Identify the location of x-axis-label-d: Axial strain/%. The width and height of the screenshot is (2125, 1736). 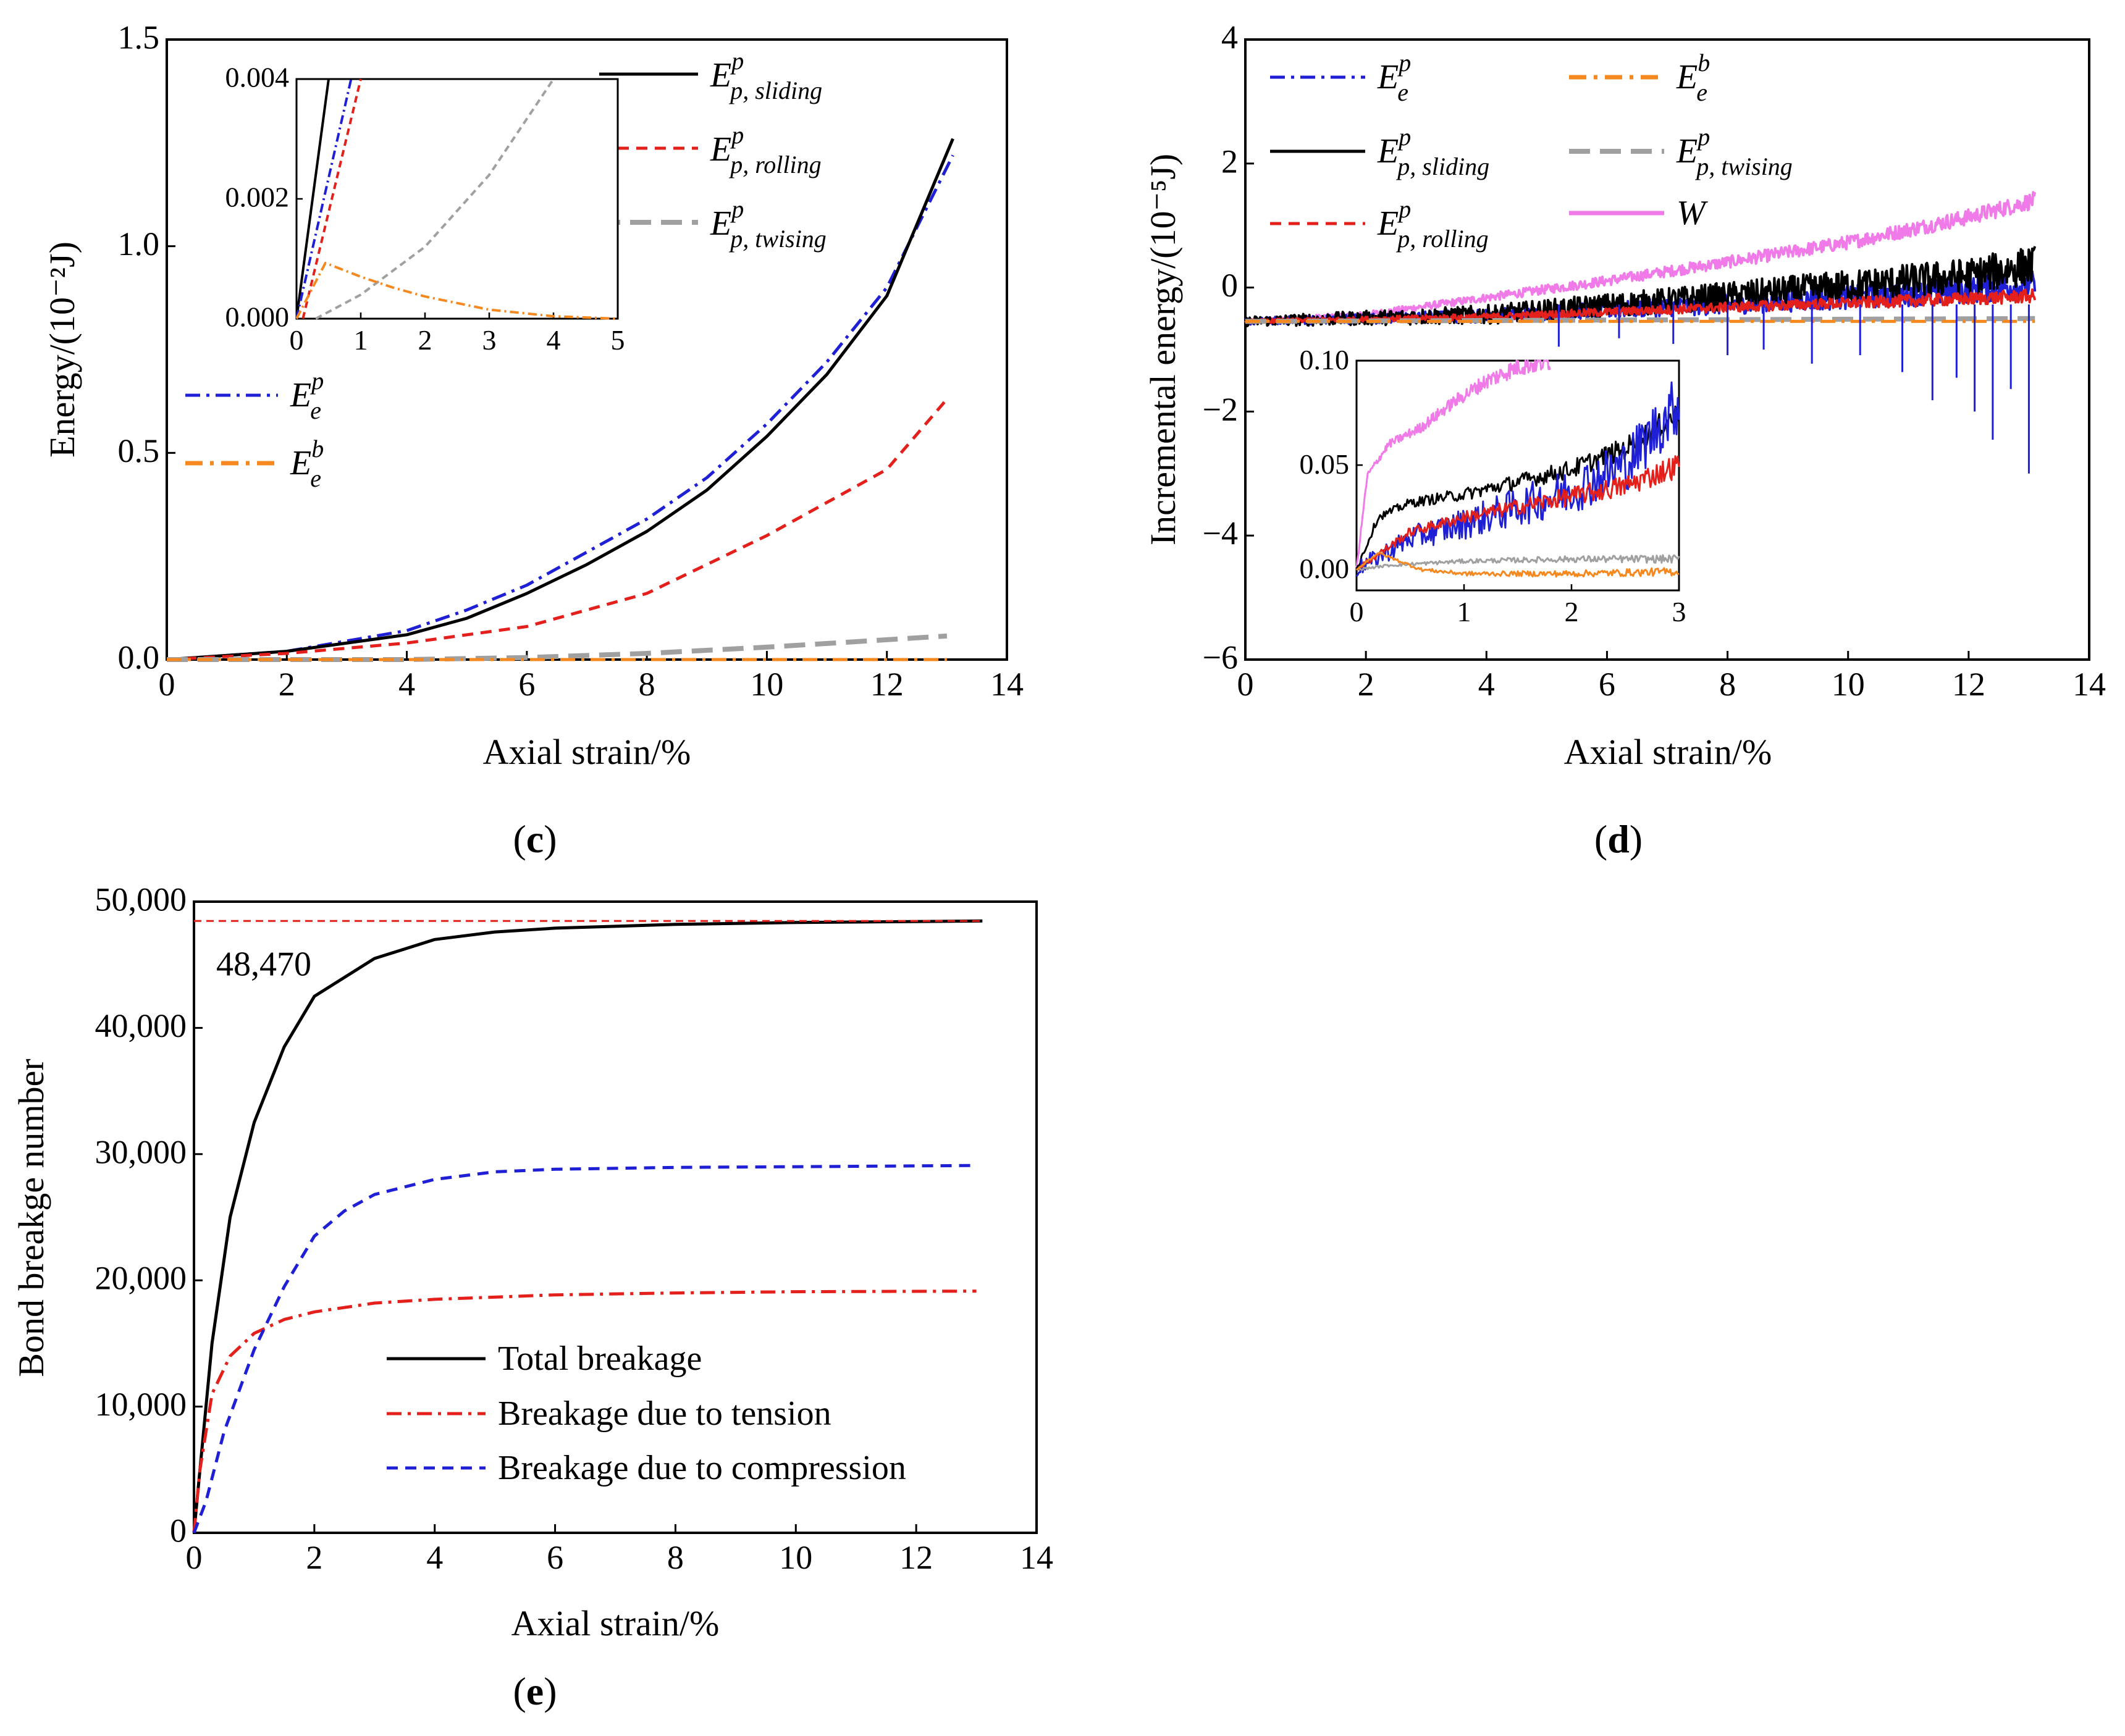
(1668, 752).